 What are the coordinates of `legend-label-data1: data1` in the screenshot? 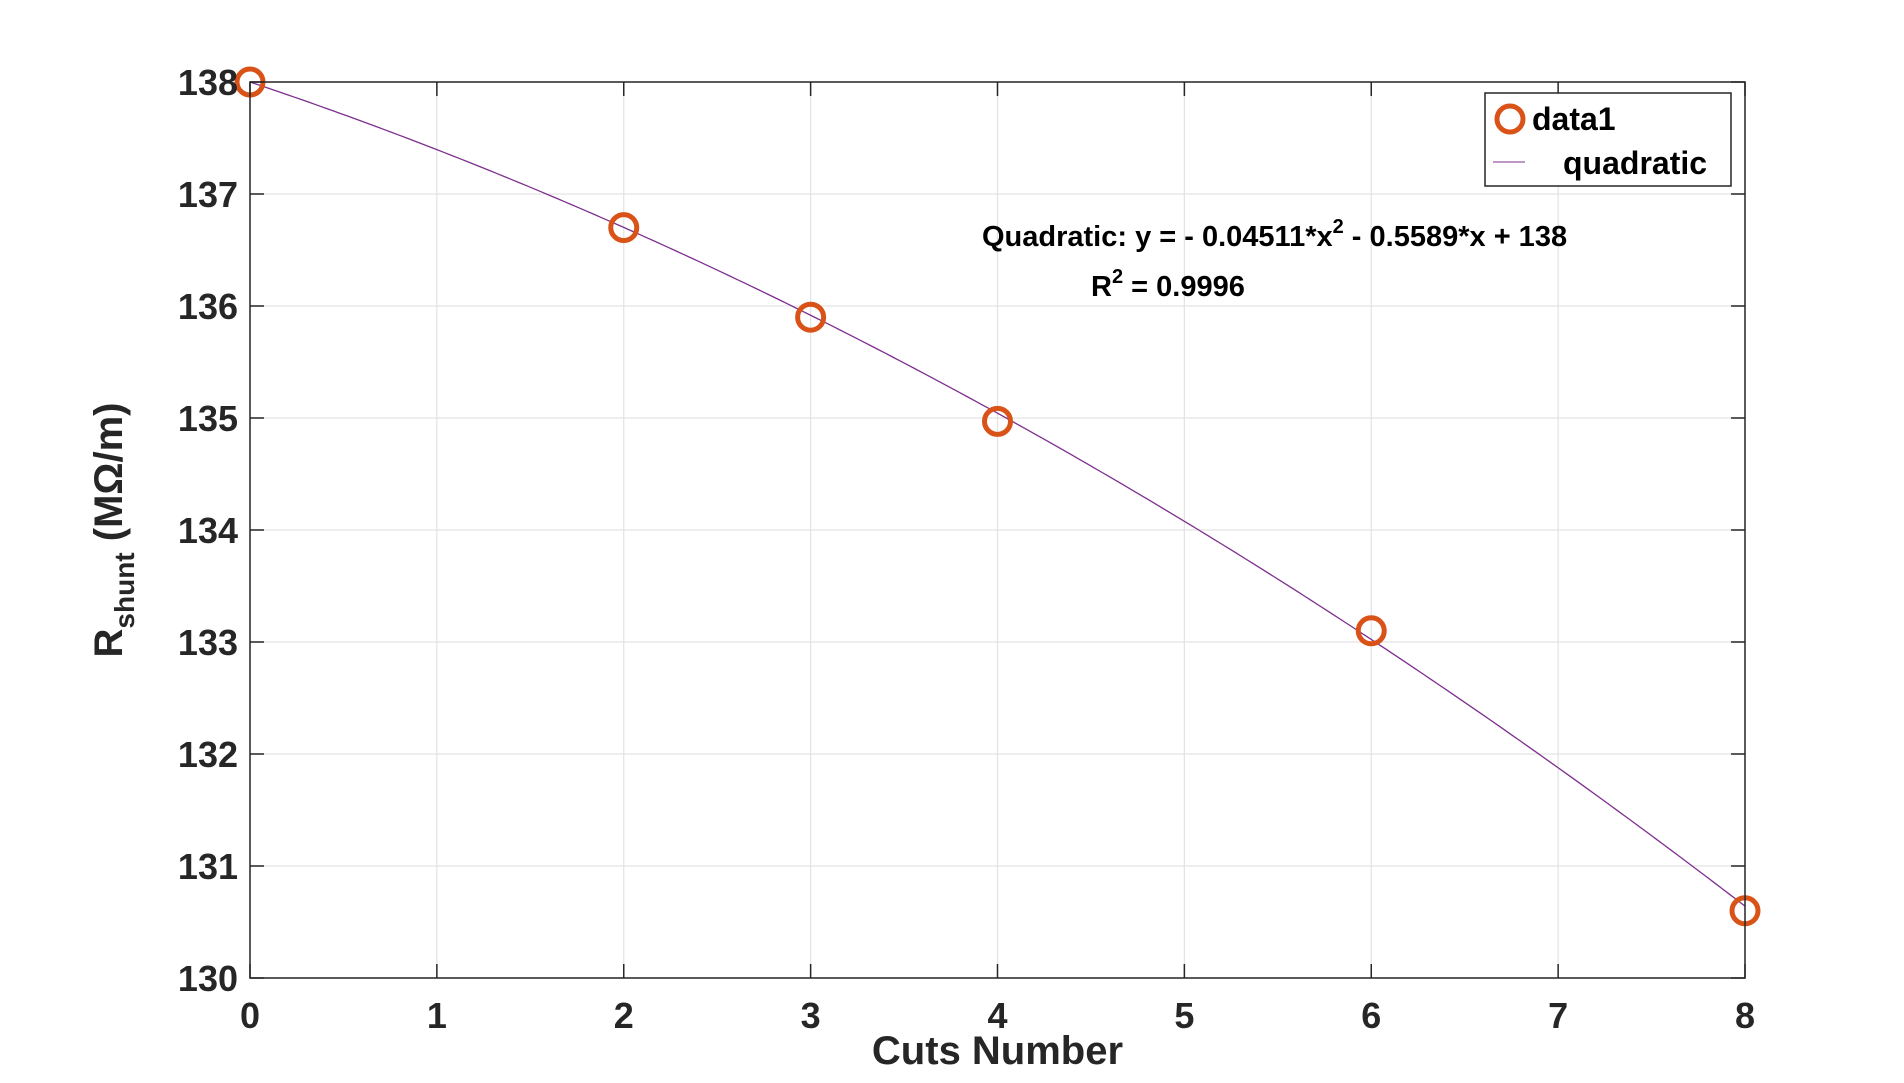 It's located at (1574, 119).